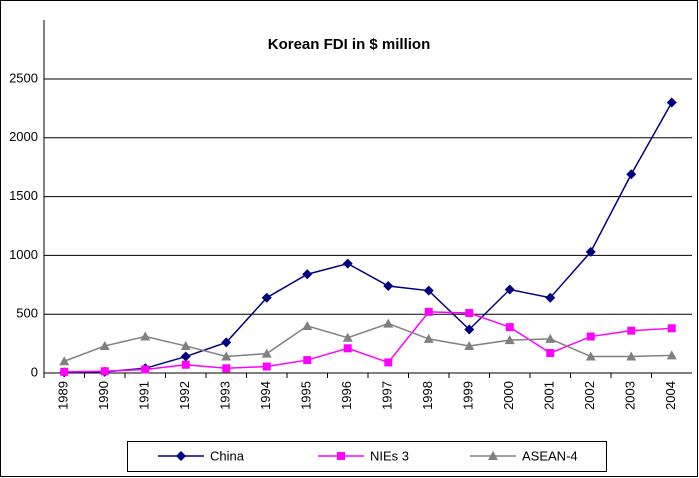 The width and height of the screenshot is (699, 478). What do you see at coordinates (630, 395) in the screenshot?
I see `x-tick-label: 2003` at bounding box center [630, 395].